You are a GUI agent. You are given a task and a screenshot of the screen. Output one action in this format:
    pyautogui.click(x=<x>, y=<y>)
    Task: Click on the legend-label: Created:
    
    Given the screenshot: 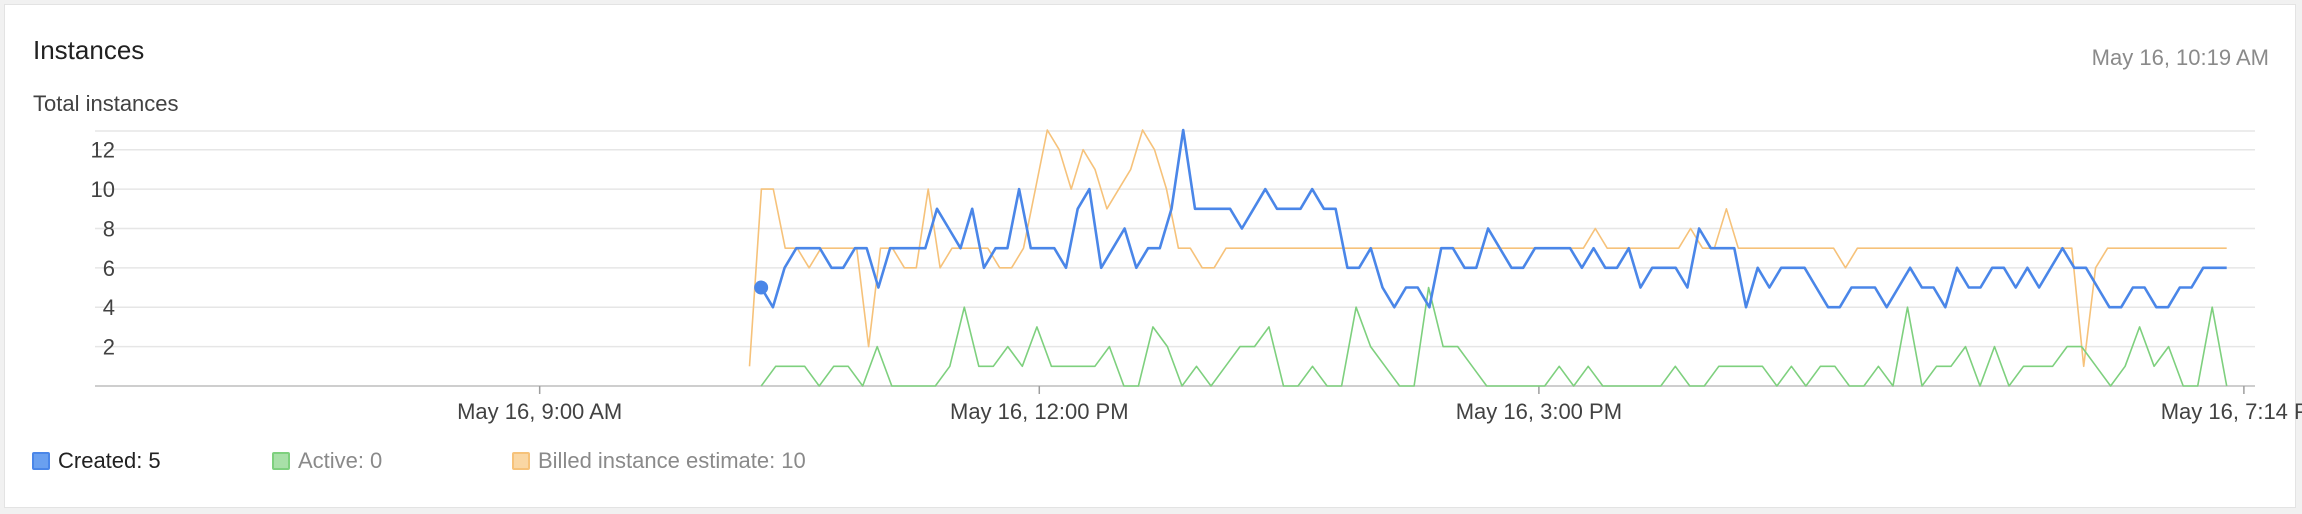 What is the action you would take?
    pyautogui.click(x=100, y=460)
    